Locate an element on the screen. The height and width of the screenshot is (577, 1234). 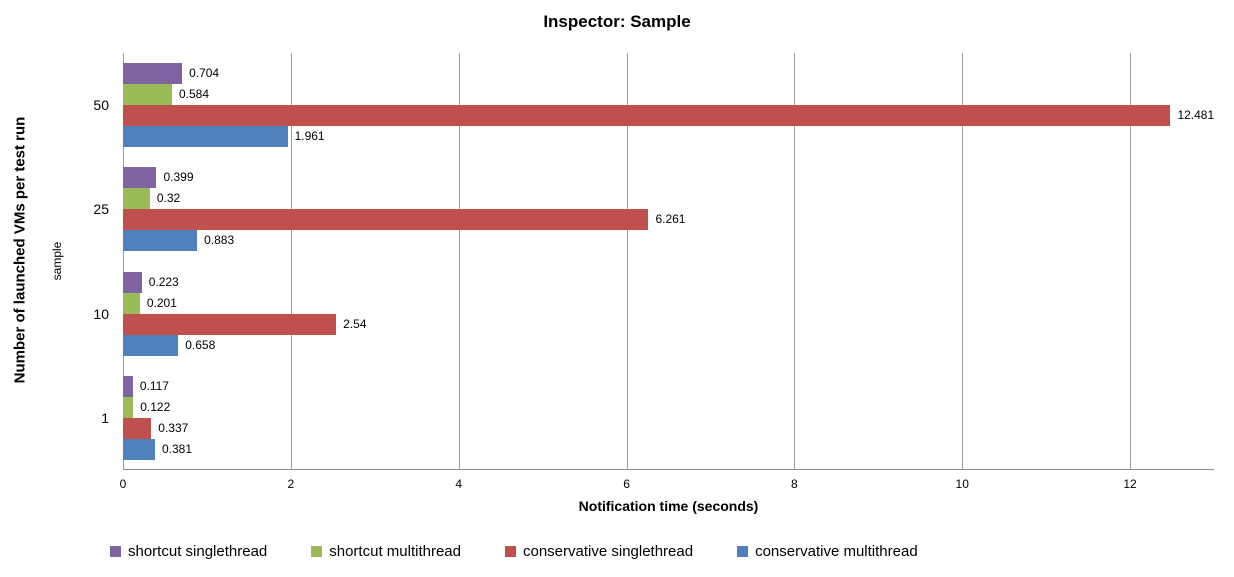
legend-label: conservative singlethread is located at coordinates (608, 551).